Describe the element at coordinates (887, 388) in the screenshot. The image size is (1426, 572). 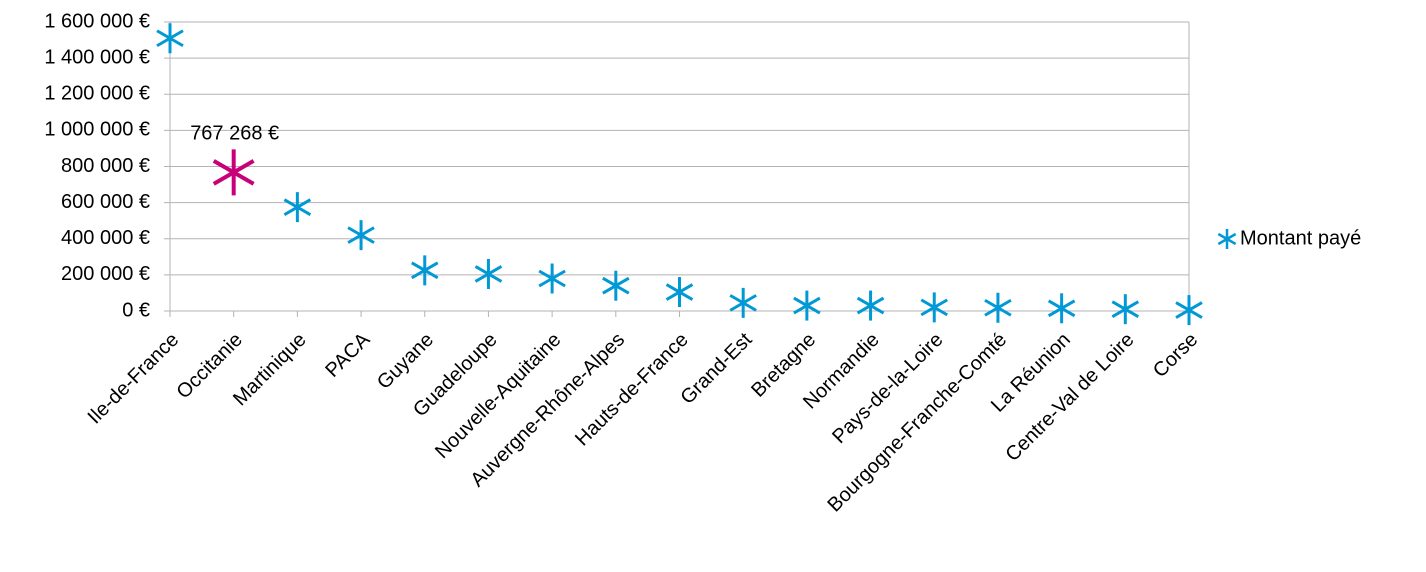
I see `x-tick-label: Pays-de-la-Loire` at that location.